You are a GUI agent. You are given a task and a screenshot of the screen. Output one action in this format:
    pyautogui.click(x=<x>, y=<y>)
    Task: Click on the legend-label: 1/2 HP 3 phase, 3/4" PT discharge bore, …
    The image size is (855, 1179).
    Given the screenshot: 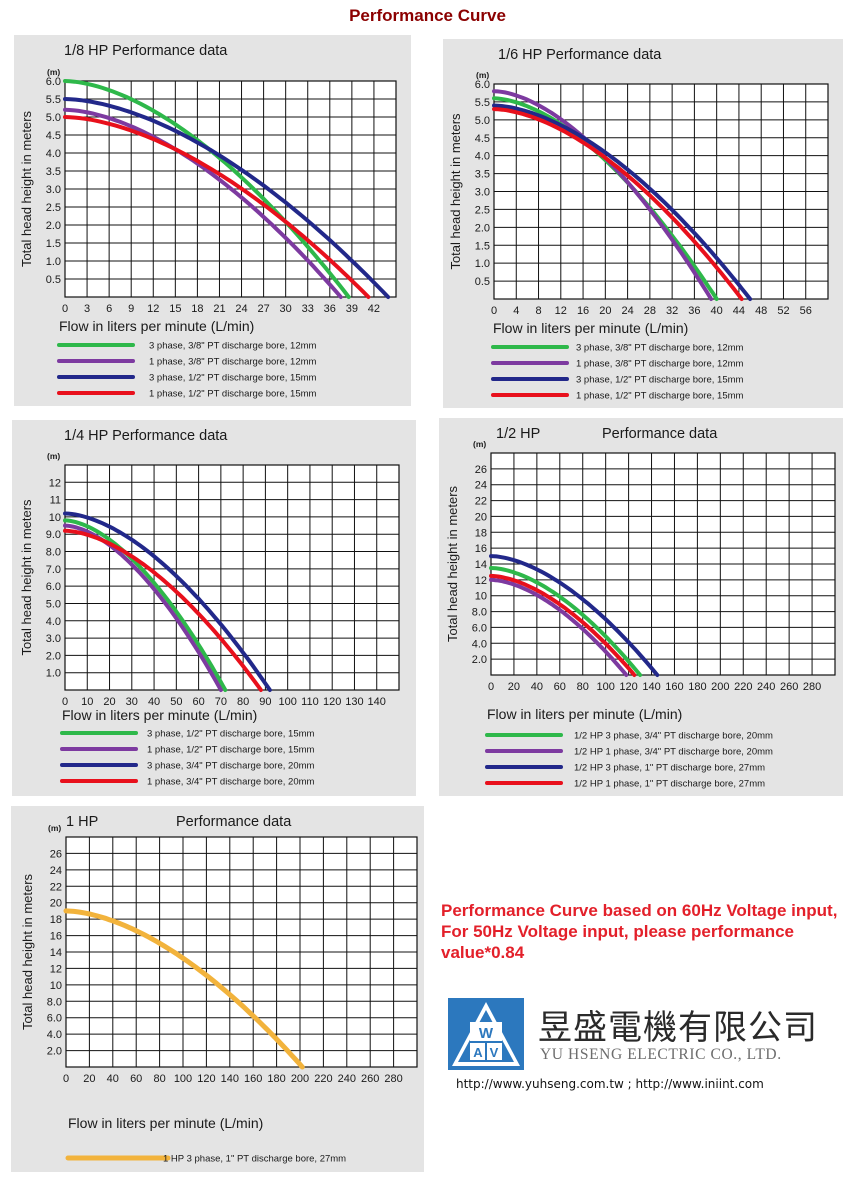 What is the action you would take?
    pyautogui.click(x=673, y=736)
    